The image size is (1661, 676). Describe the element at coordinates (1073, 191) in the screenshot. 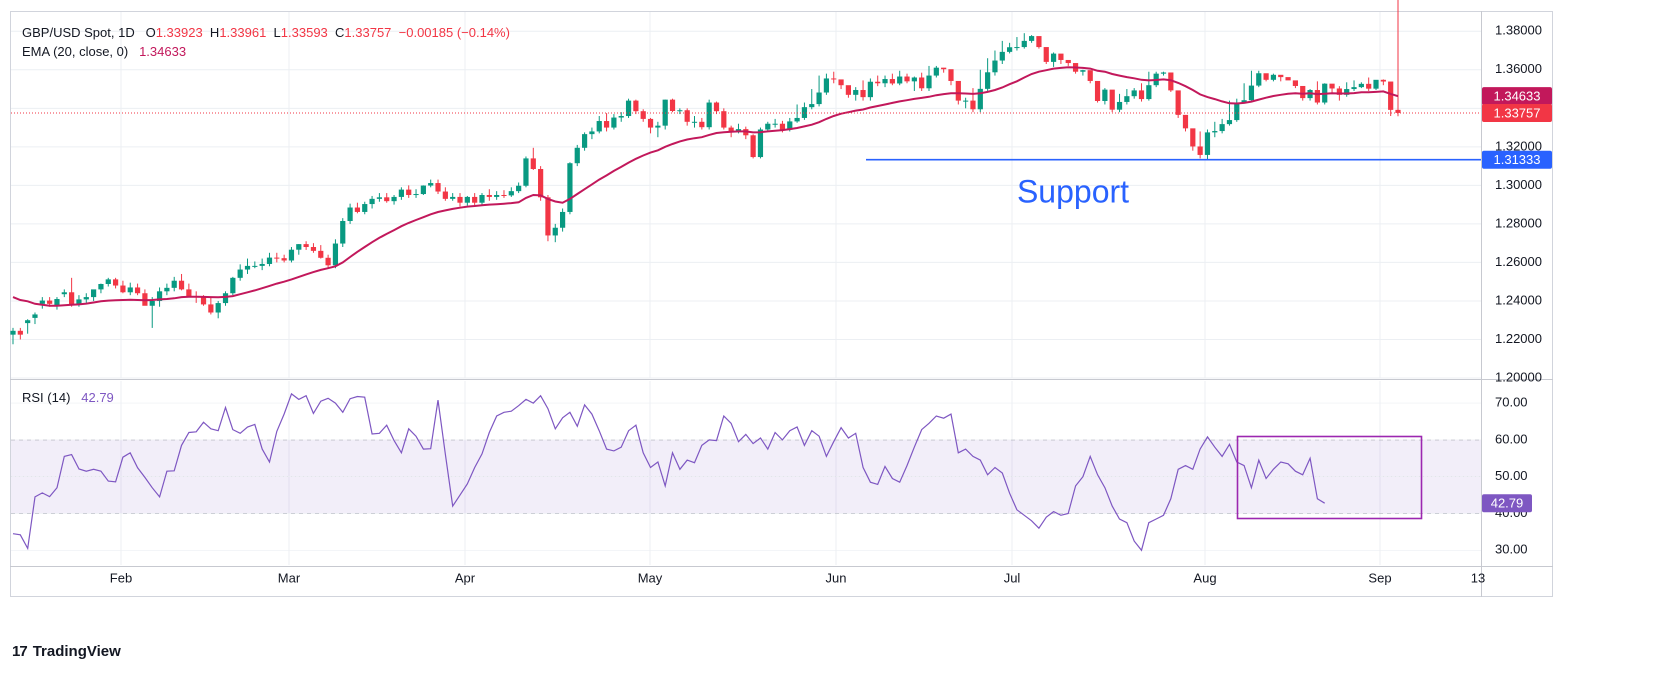

I see `support-label: Support` at that location.